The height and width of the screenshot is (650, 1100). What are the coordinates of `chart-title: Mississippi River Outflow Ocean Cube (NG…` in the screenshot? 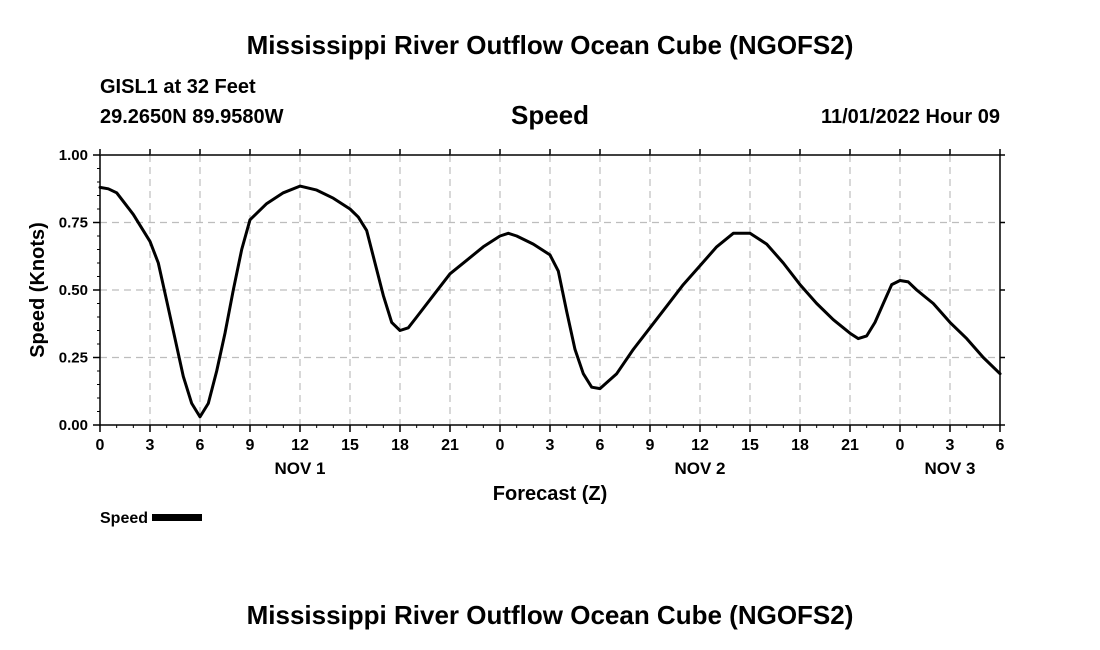 It's located at (550, 45).